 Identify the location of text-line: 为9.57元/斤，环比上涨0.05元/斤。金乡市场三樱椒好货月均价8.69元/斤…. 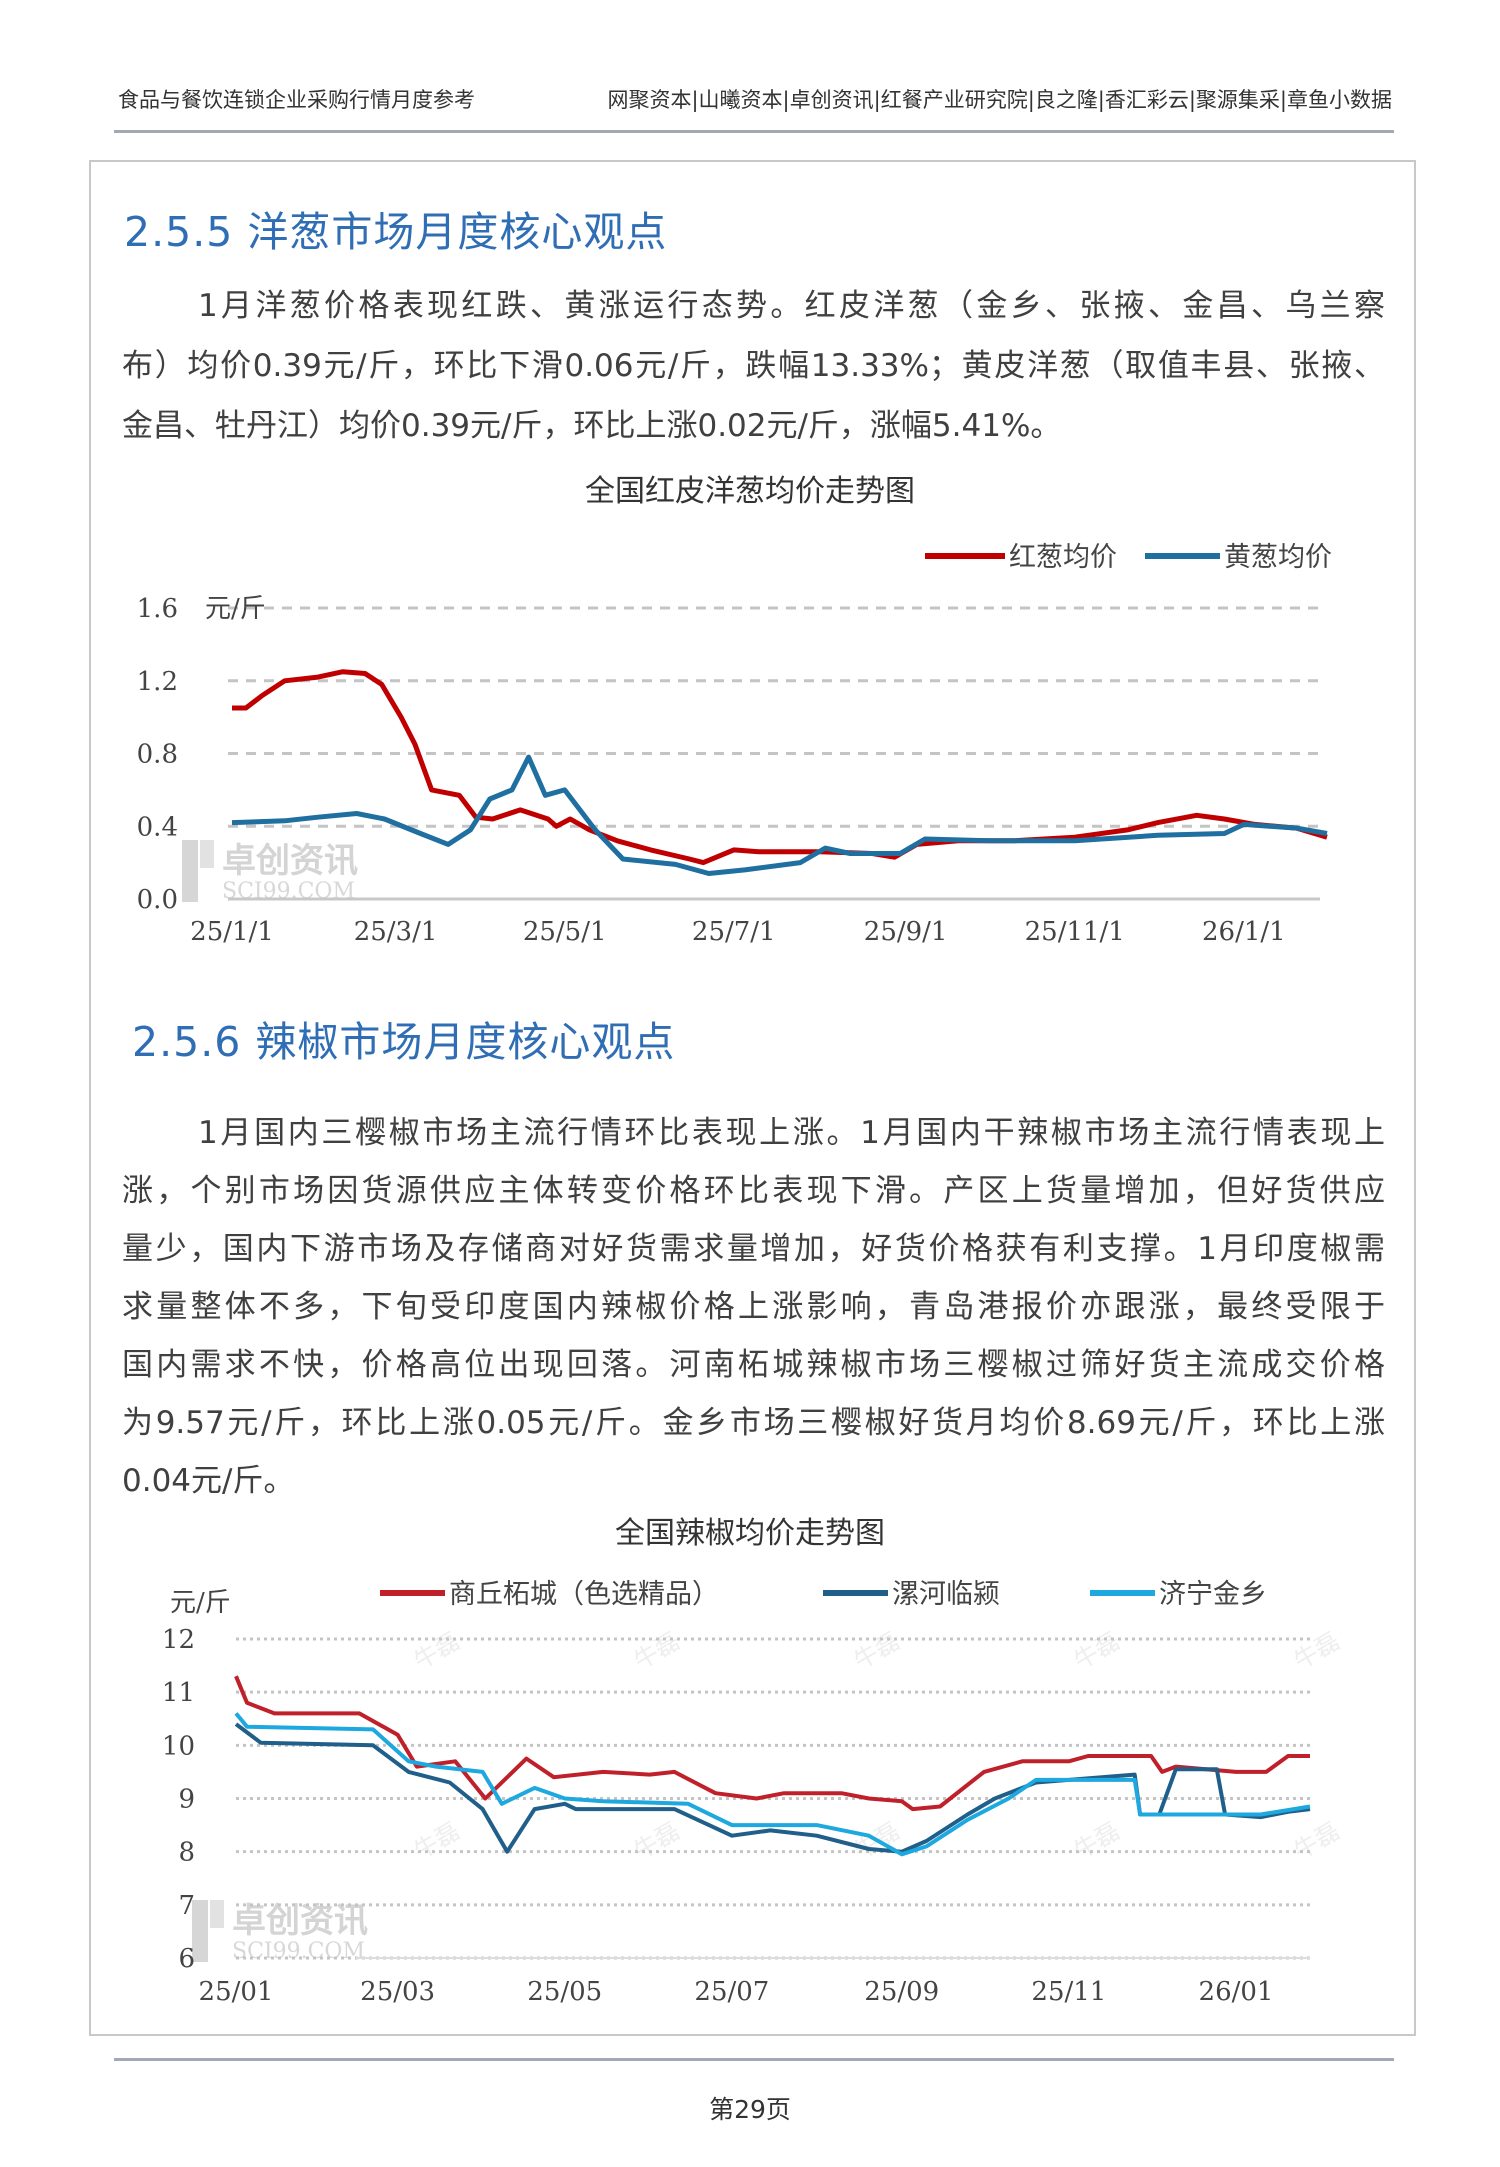
(753, 1423).